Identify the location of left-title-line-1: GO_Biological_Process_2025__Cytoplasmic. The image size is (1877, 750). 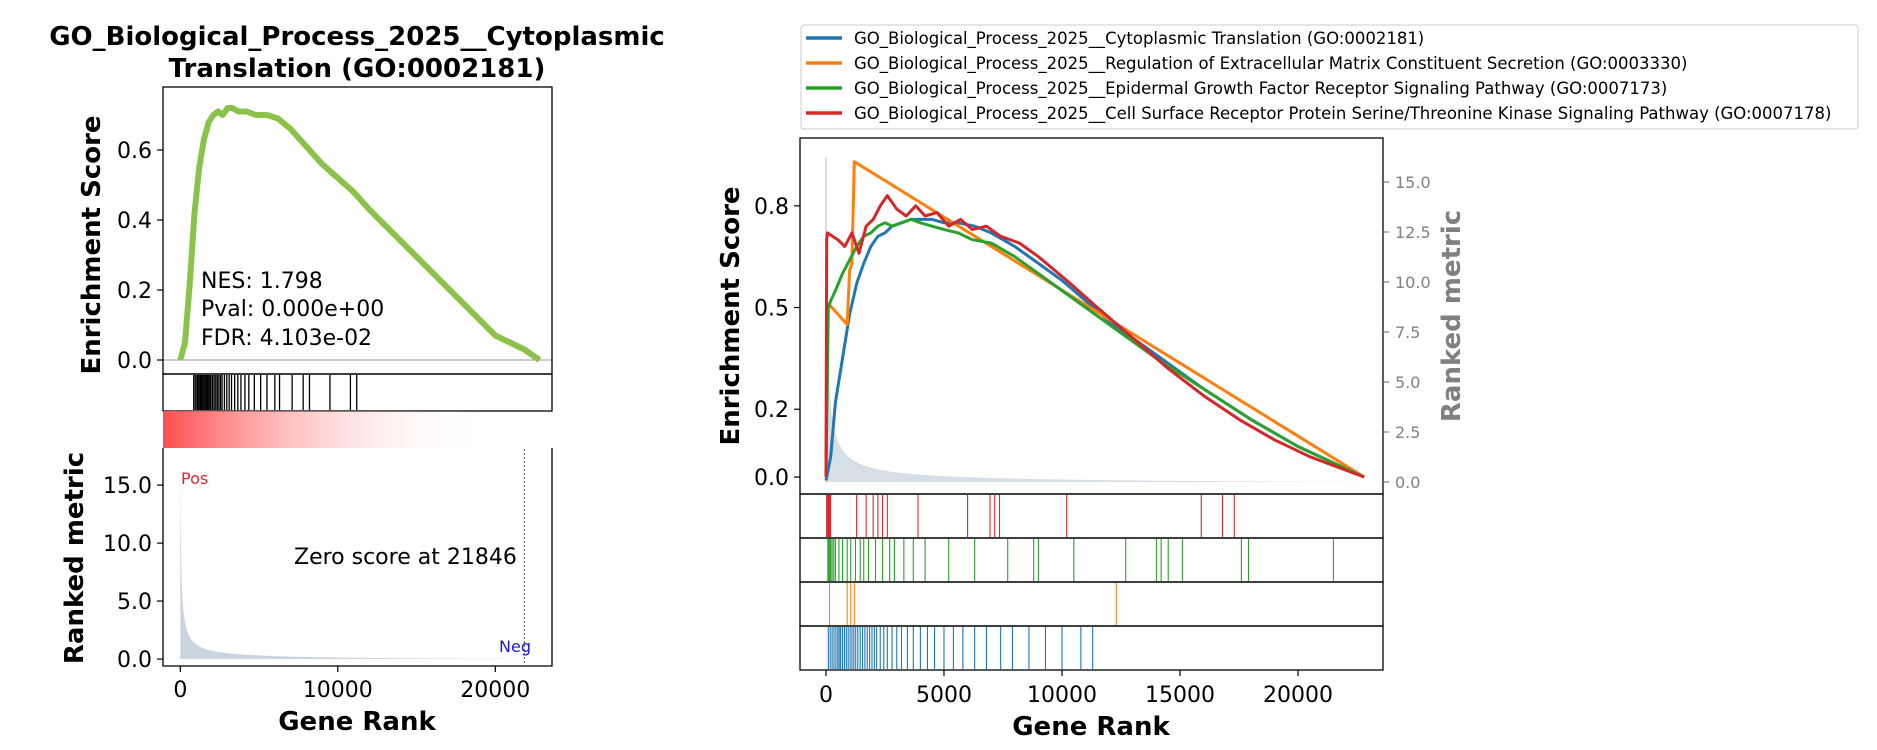
(357, 37).